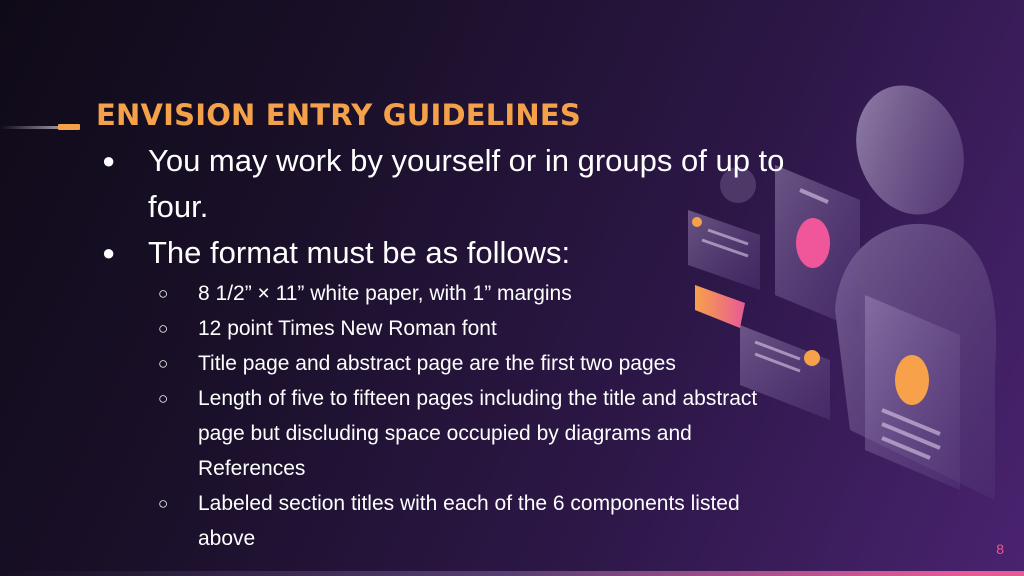 This screenshot has width=1024, height=576. Describe the element at coordinates (512, 573) in the screenshot. I see `bottom-accent-bar` at that location.